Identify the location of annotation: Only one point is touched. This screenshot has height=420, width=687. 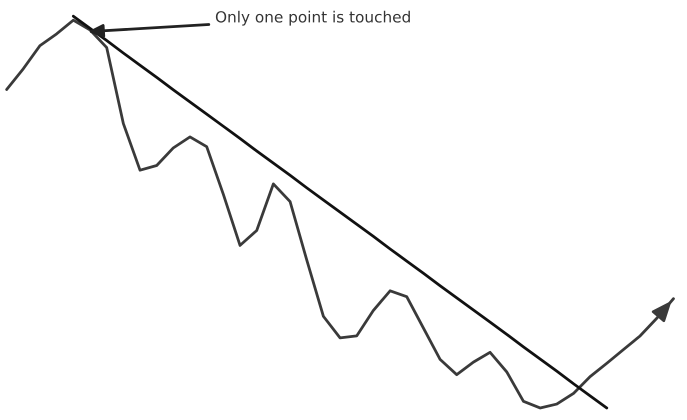
(313, 18).